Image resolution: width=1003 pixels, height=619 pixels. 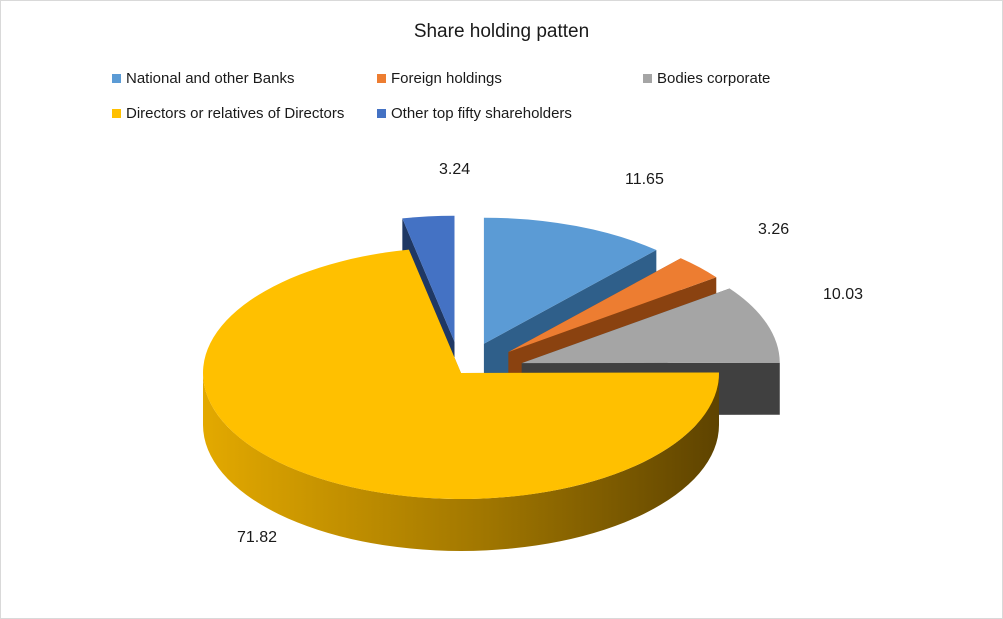 I want to click on data-label-foreign-holdings: 3.26, so click(x=774, y=229).